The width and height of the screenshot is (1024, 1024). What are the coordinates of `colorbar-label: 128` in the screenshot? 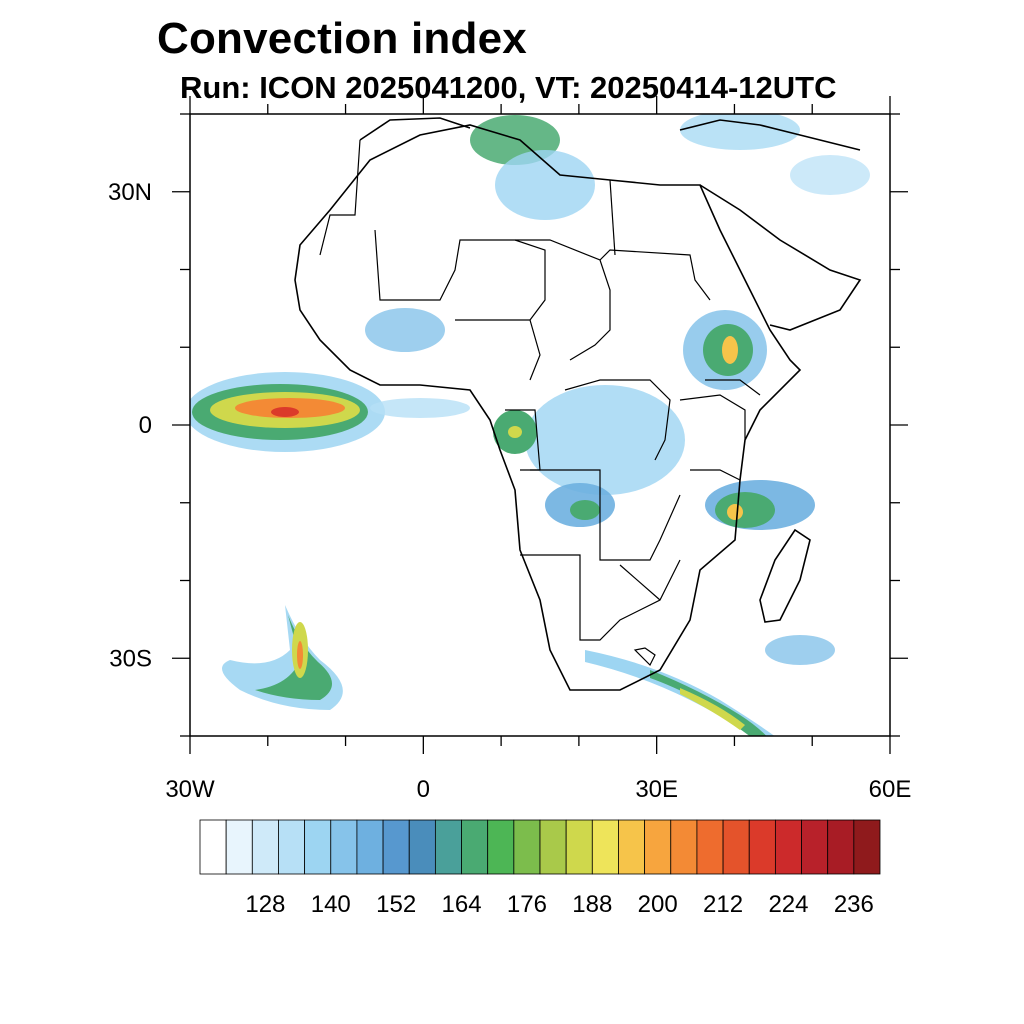 It's located at (265, 904).